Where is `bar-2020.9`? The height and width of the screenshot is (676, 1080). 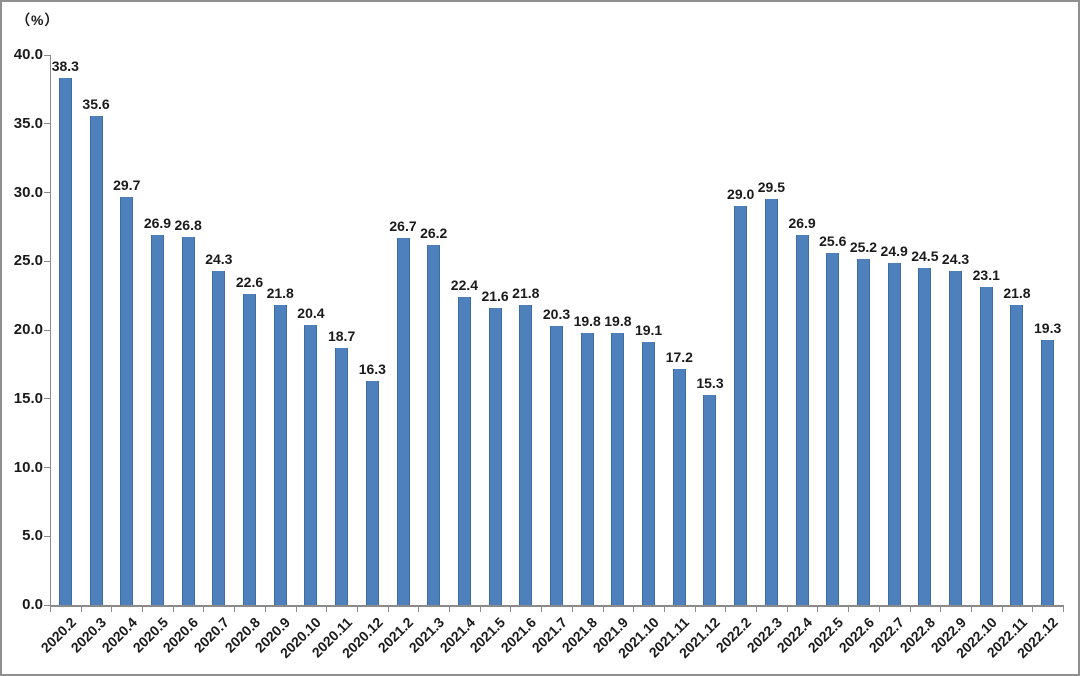 bar-2020.9 is located at coordinates (280, 455).